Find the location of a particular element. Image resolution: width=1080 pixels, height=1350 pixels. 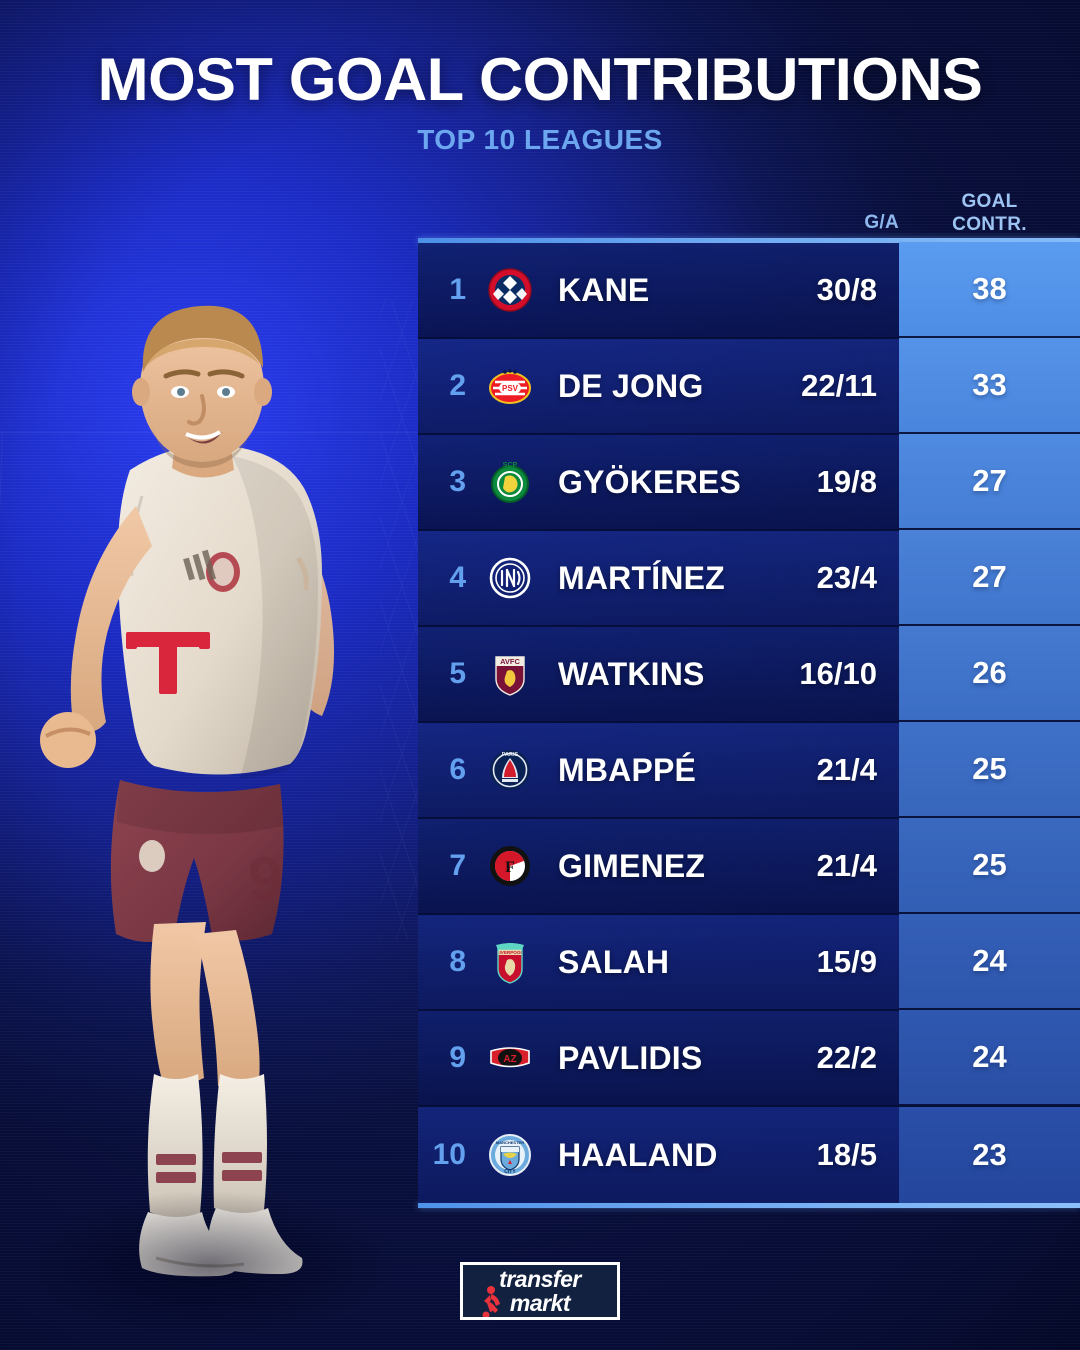

table-top-rule is located at coordinates (749, 240).